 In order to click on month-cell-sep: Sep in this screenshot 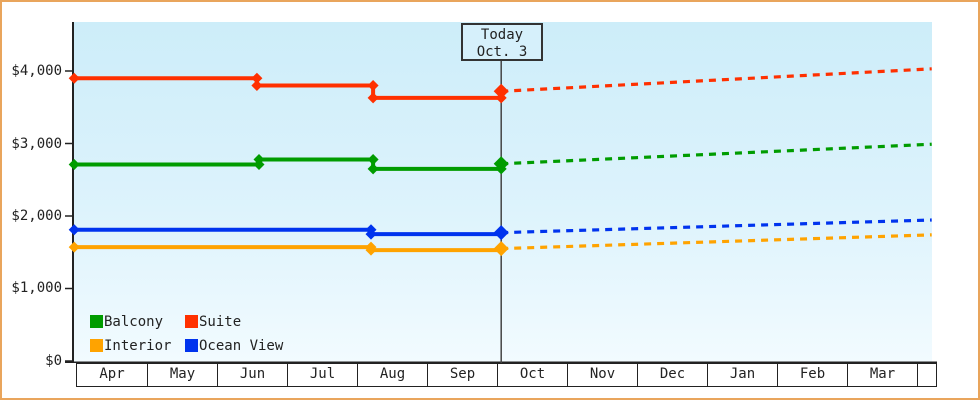, I will do `click(462, 375)`.